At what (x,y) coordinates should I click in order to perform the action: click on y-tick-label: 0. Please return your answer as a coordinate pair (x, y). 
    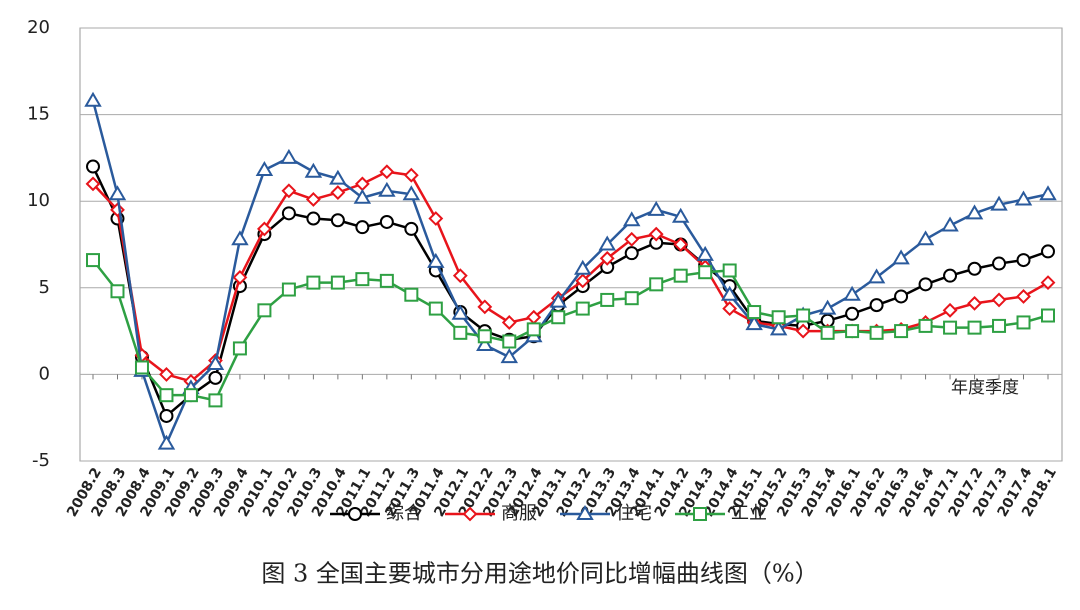
    Looking at the image, I should click on (44, 373).